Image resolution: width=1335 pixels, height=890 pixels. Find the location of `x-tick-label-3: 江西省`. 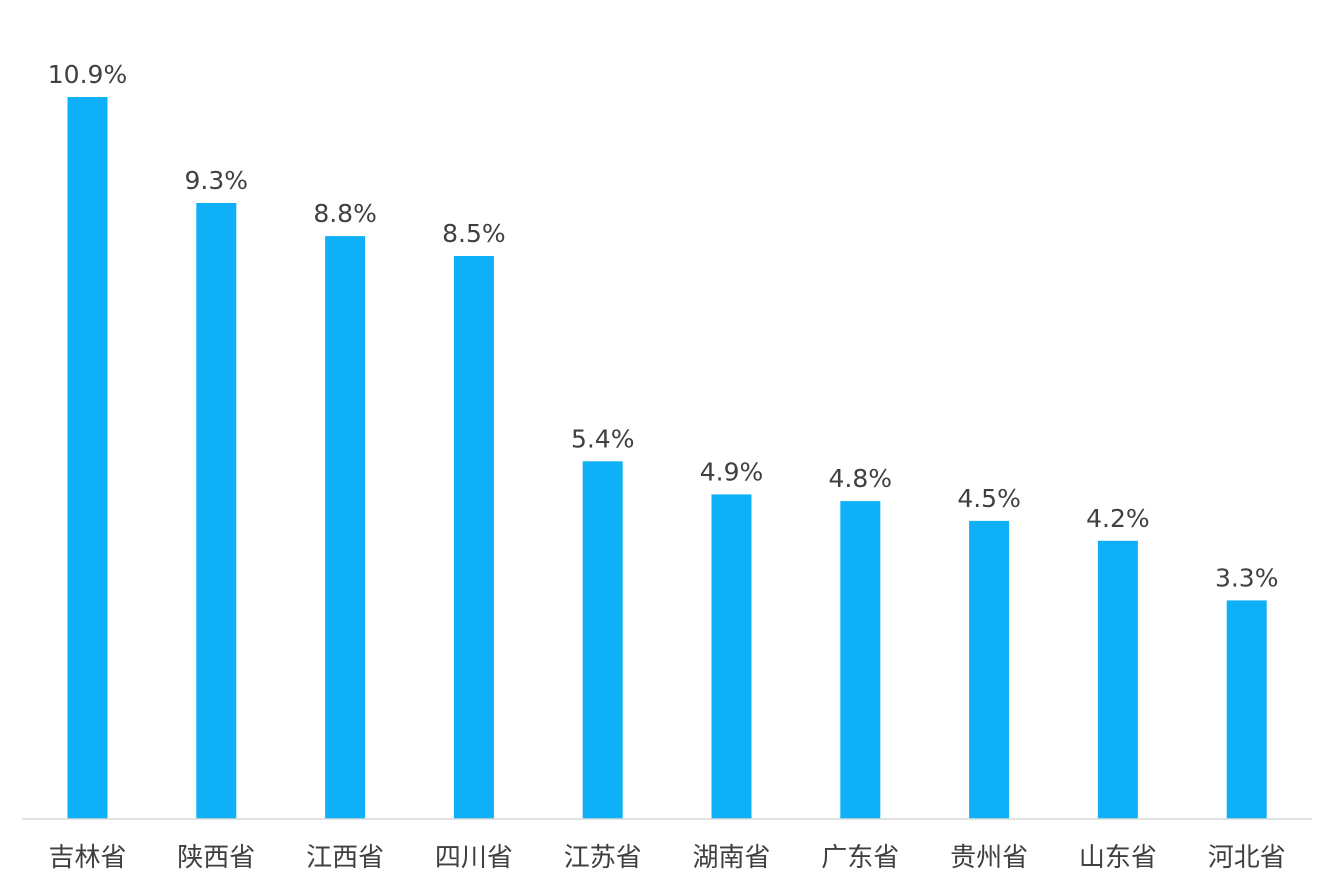

x-tick-label-3: 江西省 is located at coordinates (345, 858).